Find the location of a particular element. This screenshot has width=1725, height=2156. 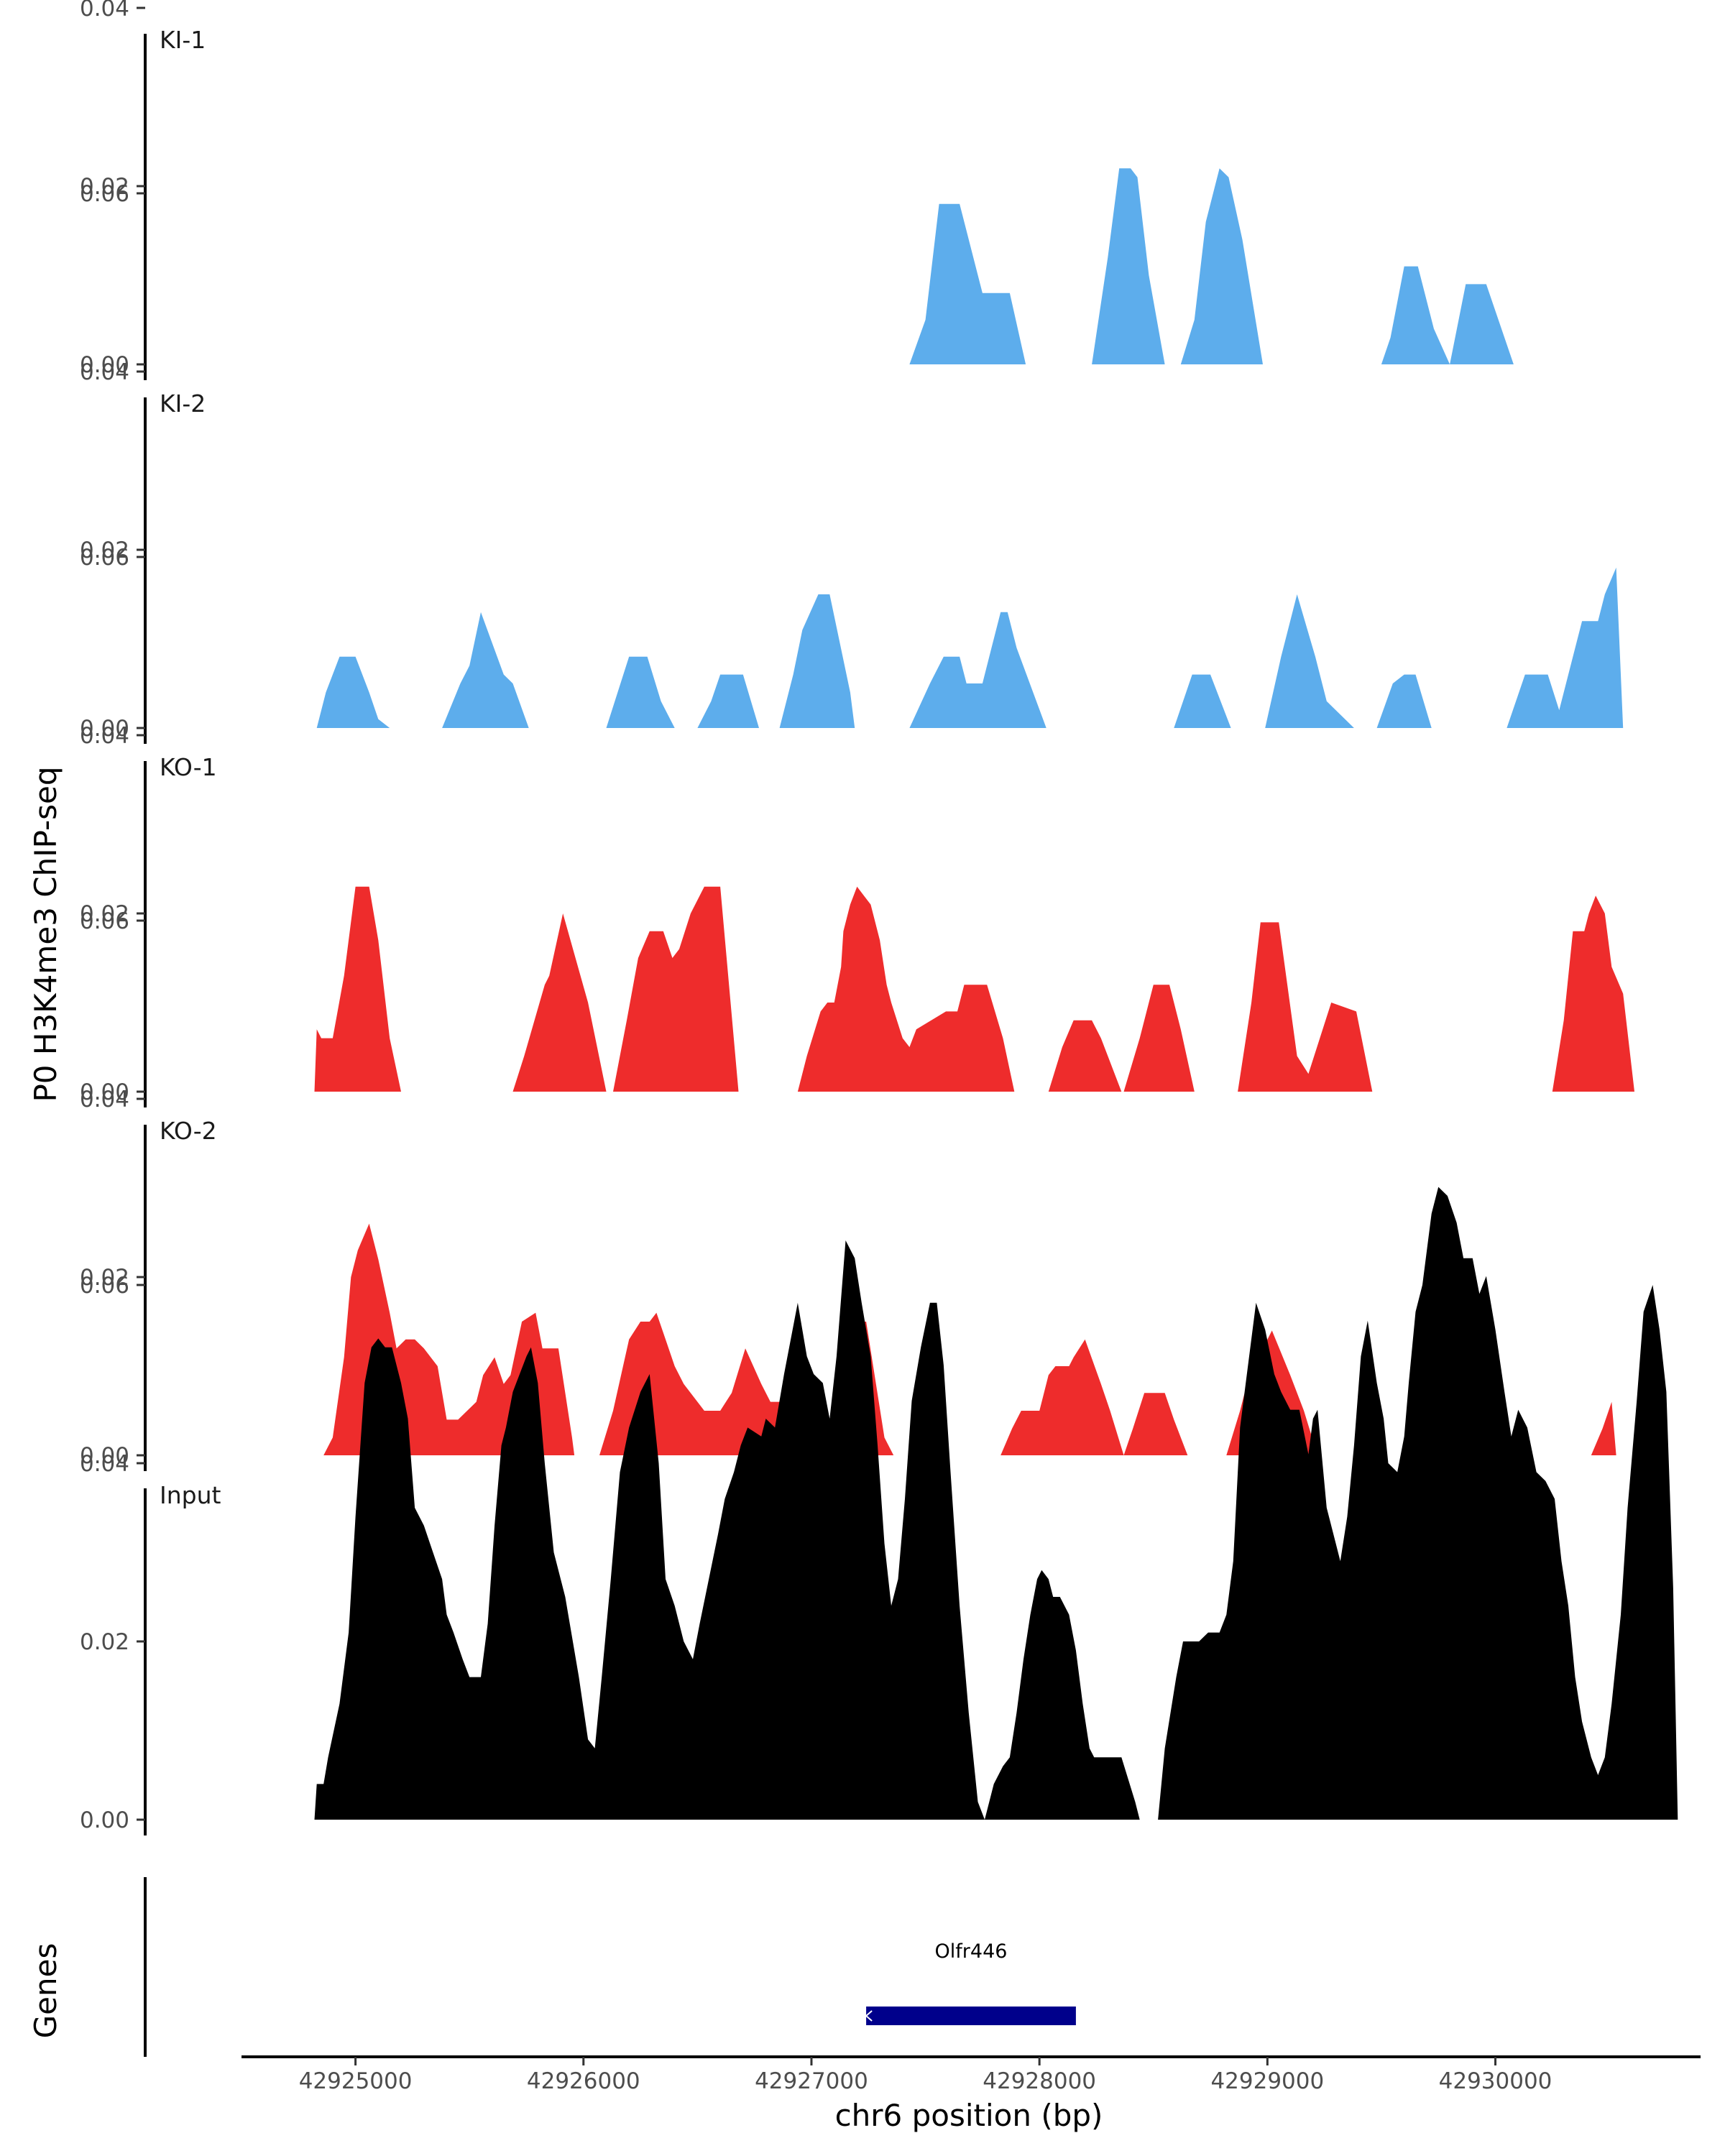

strand-arrow-icon is located at coordinates (869, 2016).